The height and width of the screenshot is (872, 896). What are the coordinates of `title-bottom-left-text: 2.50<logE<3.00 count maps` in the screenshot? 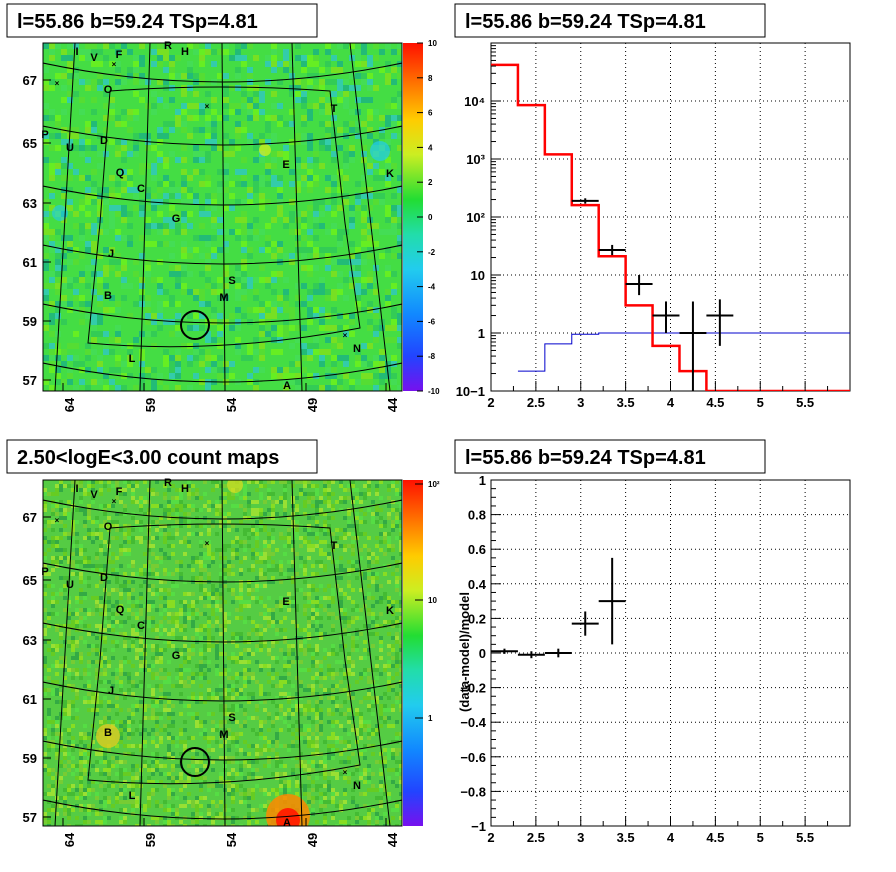 It's located at (148, 458).